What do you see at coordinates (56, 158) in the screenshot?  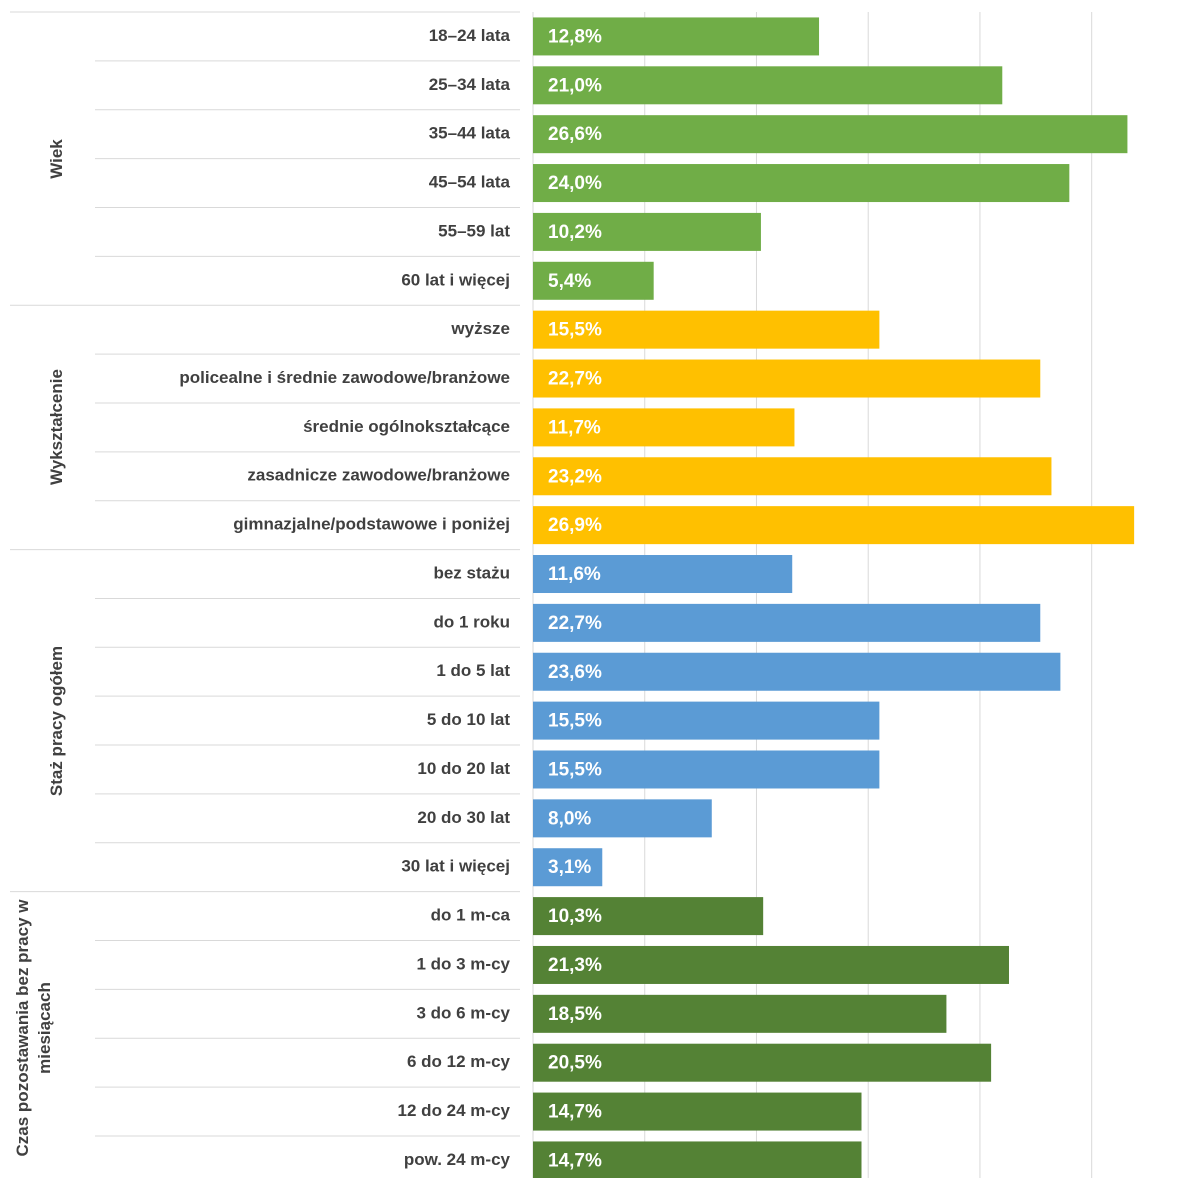 I see `group-label: Wiek` at bounding box center [56, 158].